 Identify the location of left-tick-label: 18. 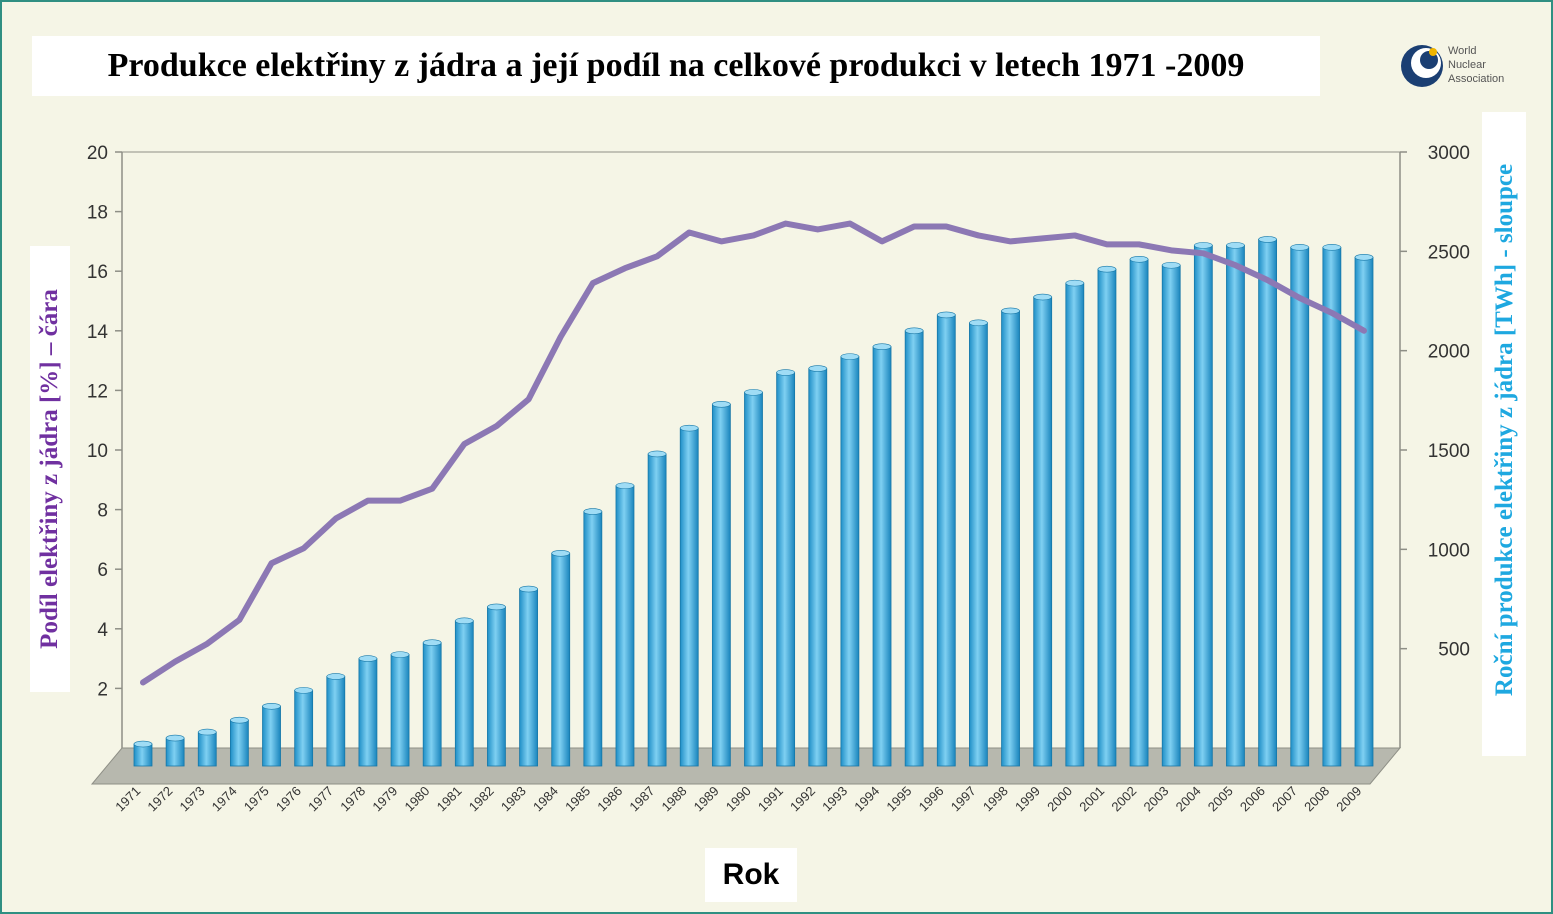
(97, 213).